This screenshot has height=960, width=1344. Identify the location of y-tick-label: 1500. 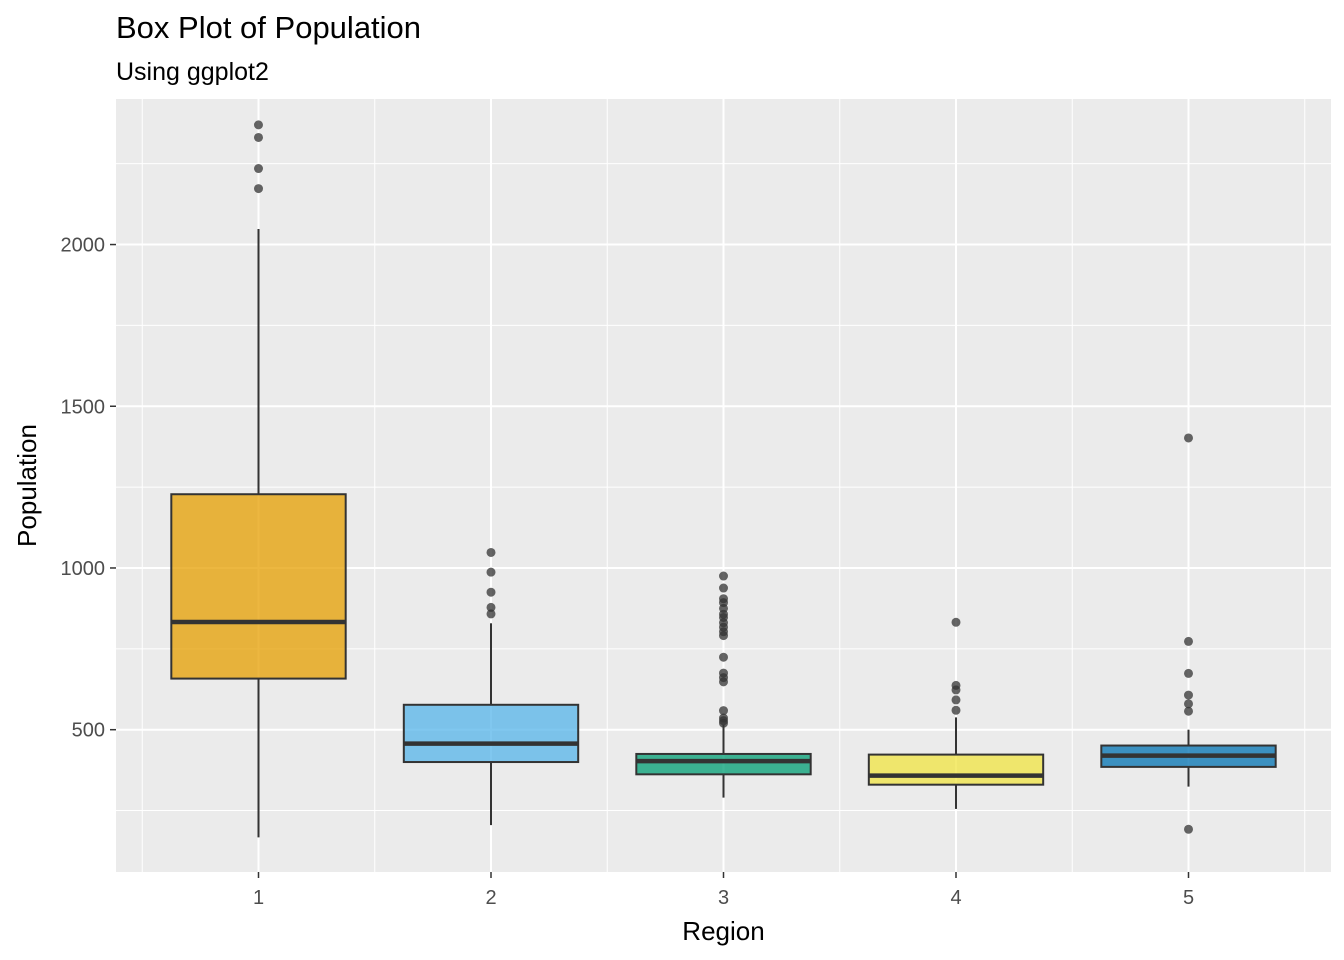
(83, 407).